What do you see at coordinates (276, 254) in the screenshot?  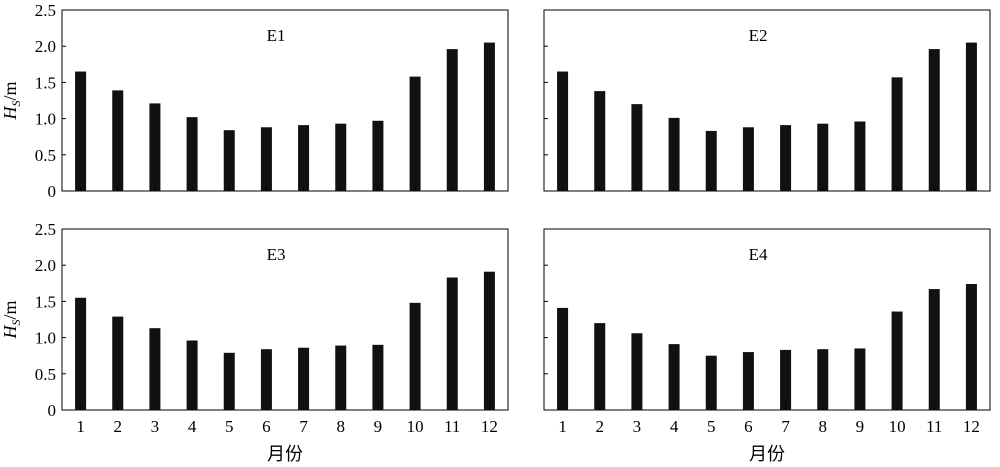 I see `panel-label: E3` at bounding box center [276, 254].